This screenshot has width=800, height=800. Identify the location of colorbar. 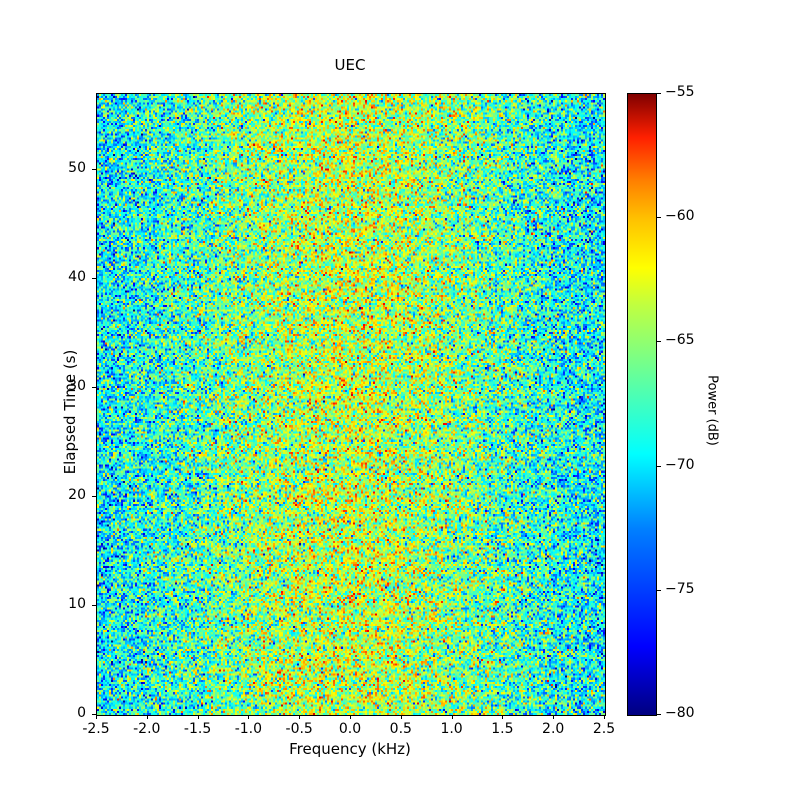
(642, 404).